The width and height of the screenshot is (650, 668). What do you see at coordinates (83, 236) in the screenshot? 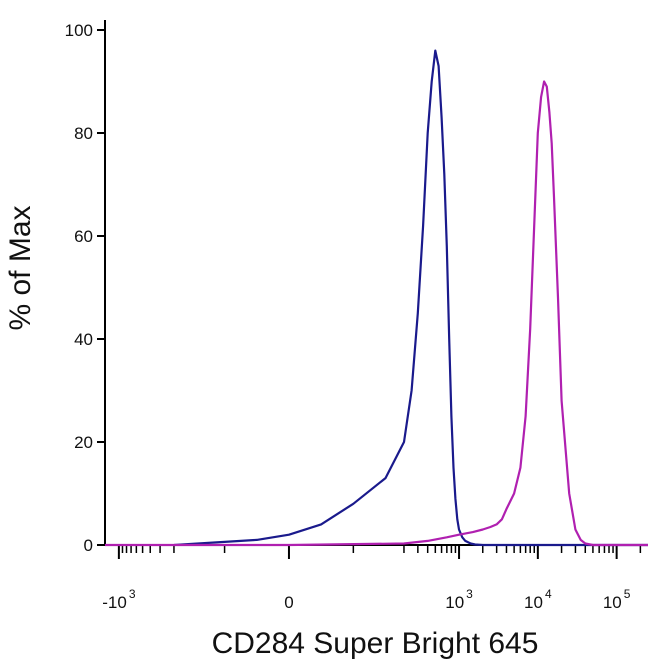
I see `y-tick-label: 60` at bounding box center [83, 236].